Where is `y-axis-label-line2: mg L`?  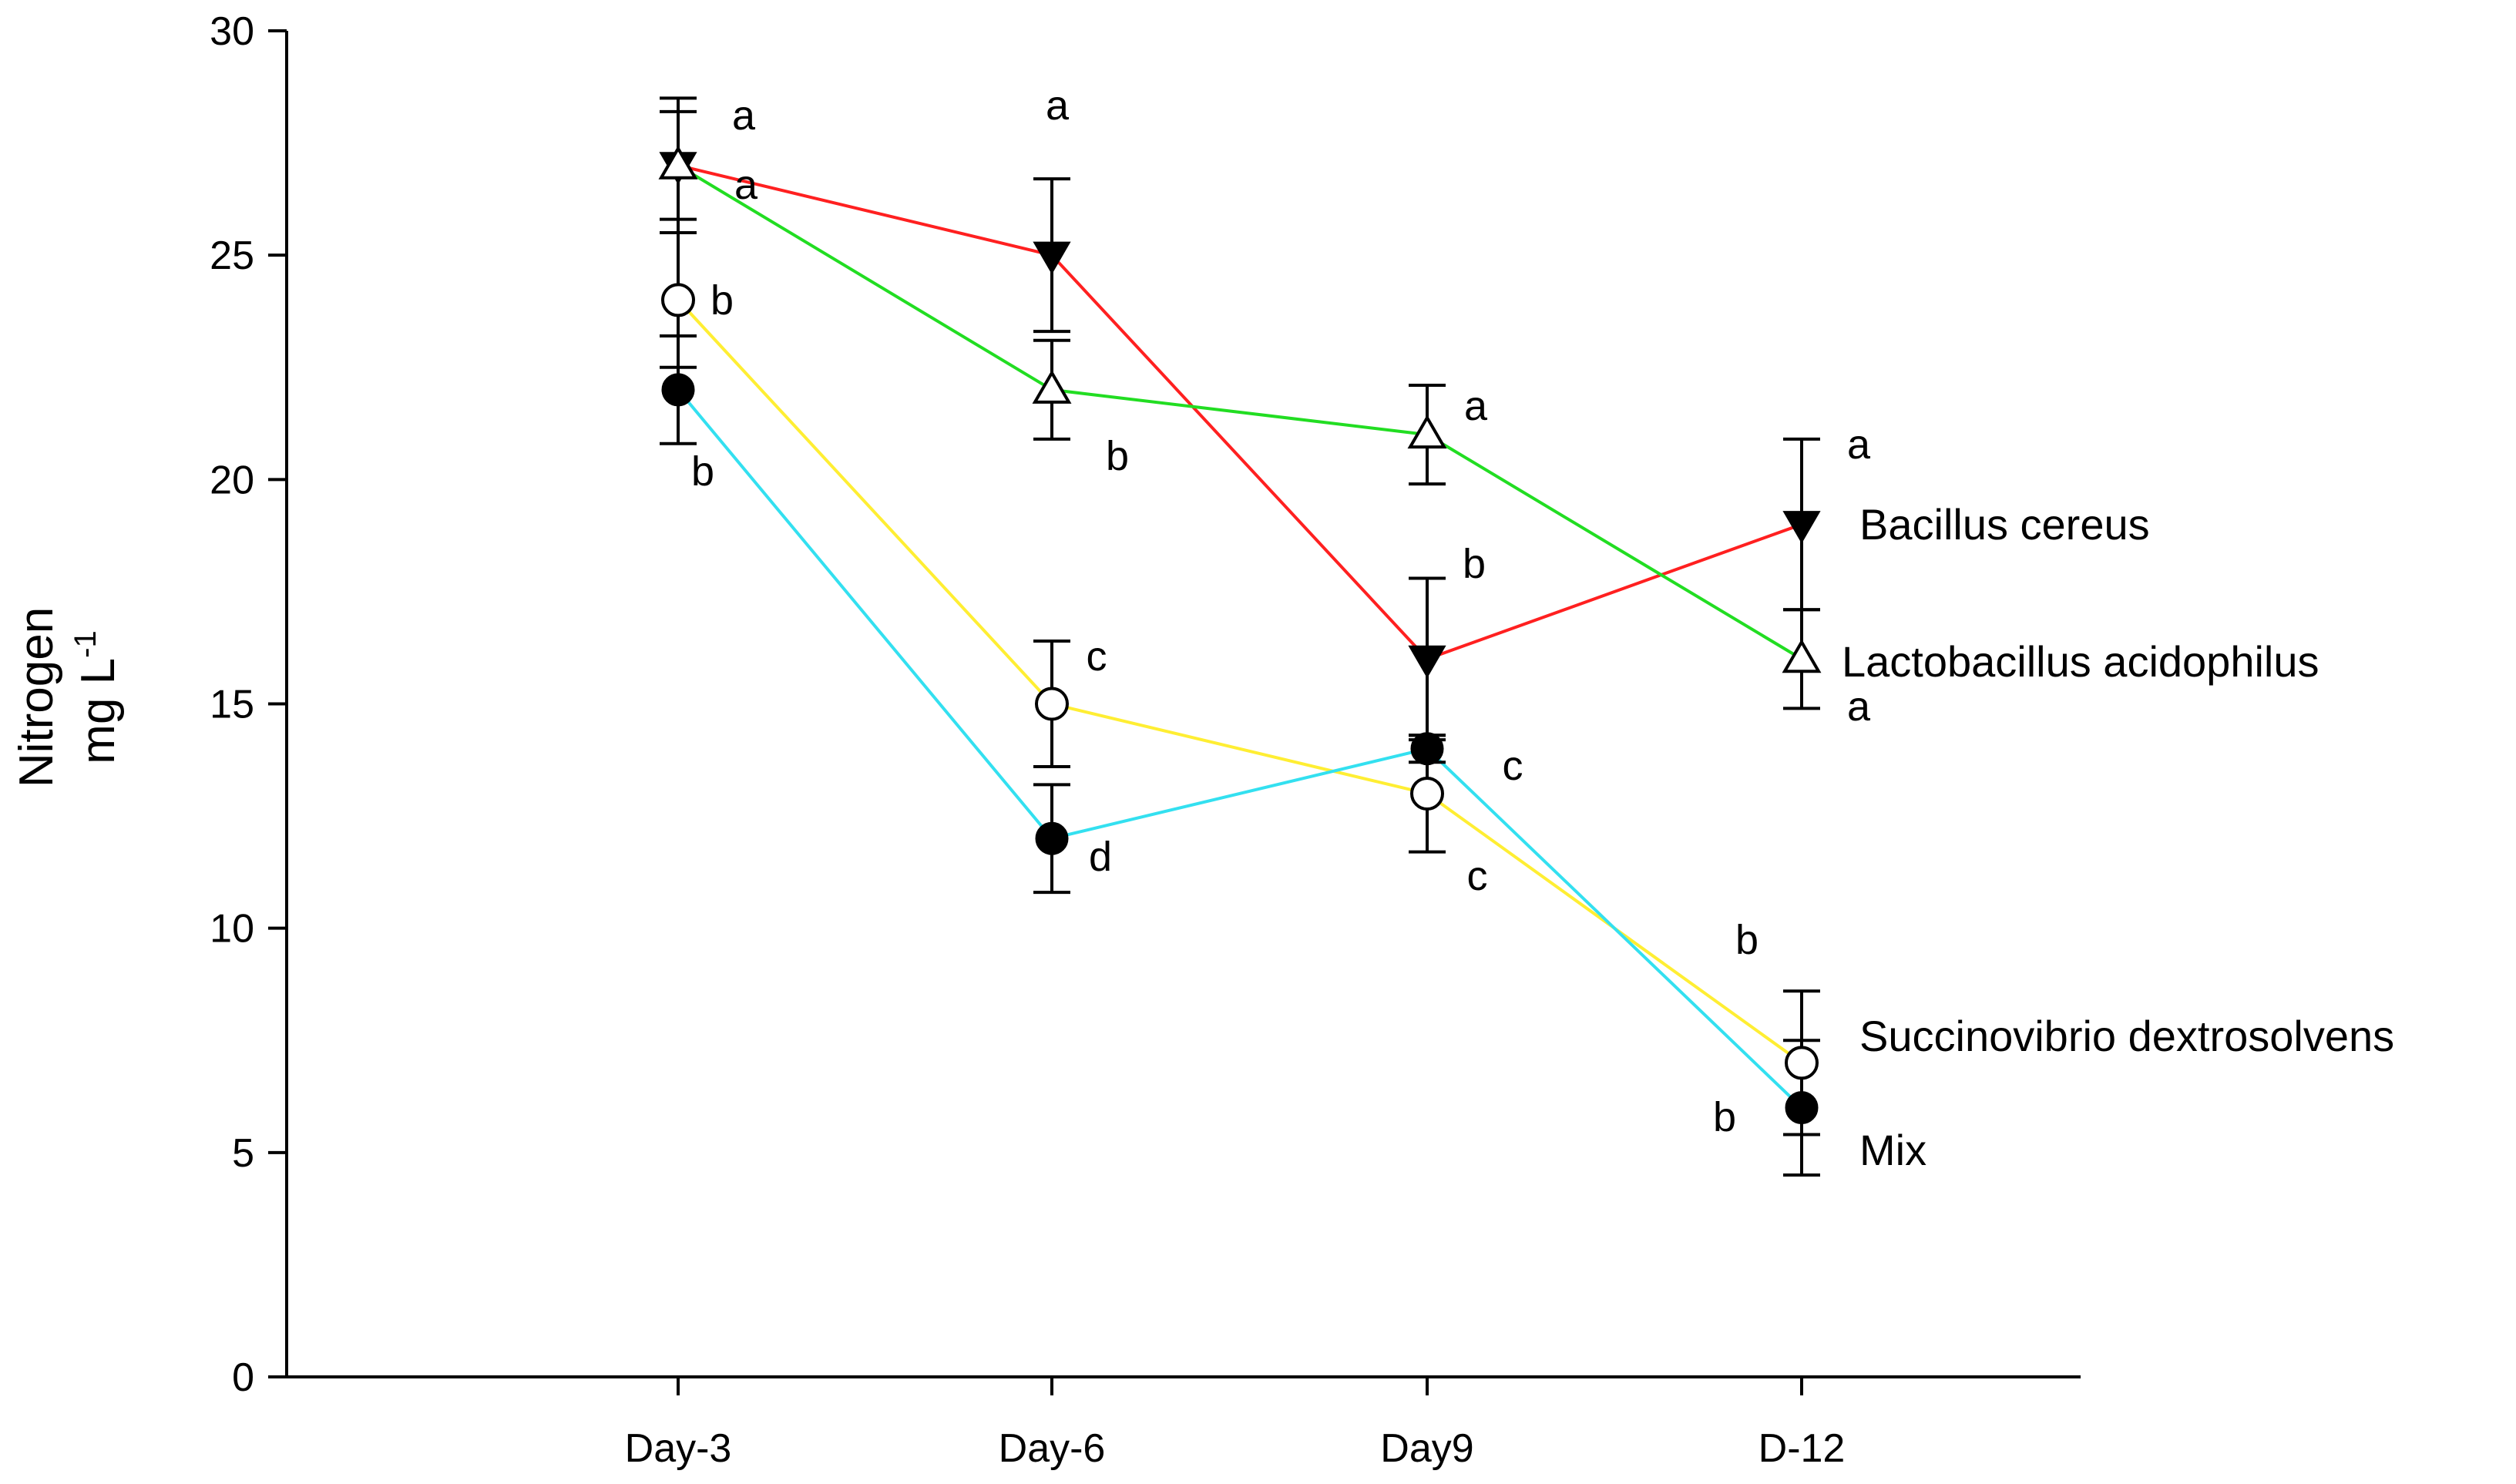 y-axis-label-line2: mg L is located at coordinates (99, 711).